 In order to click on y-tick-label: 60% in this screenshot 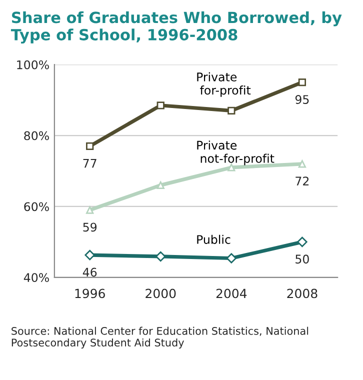, I will do `click(36, 207)`.